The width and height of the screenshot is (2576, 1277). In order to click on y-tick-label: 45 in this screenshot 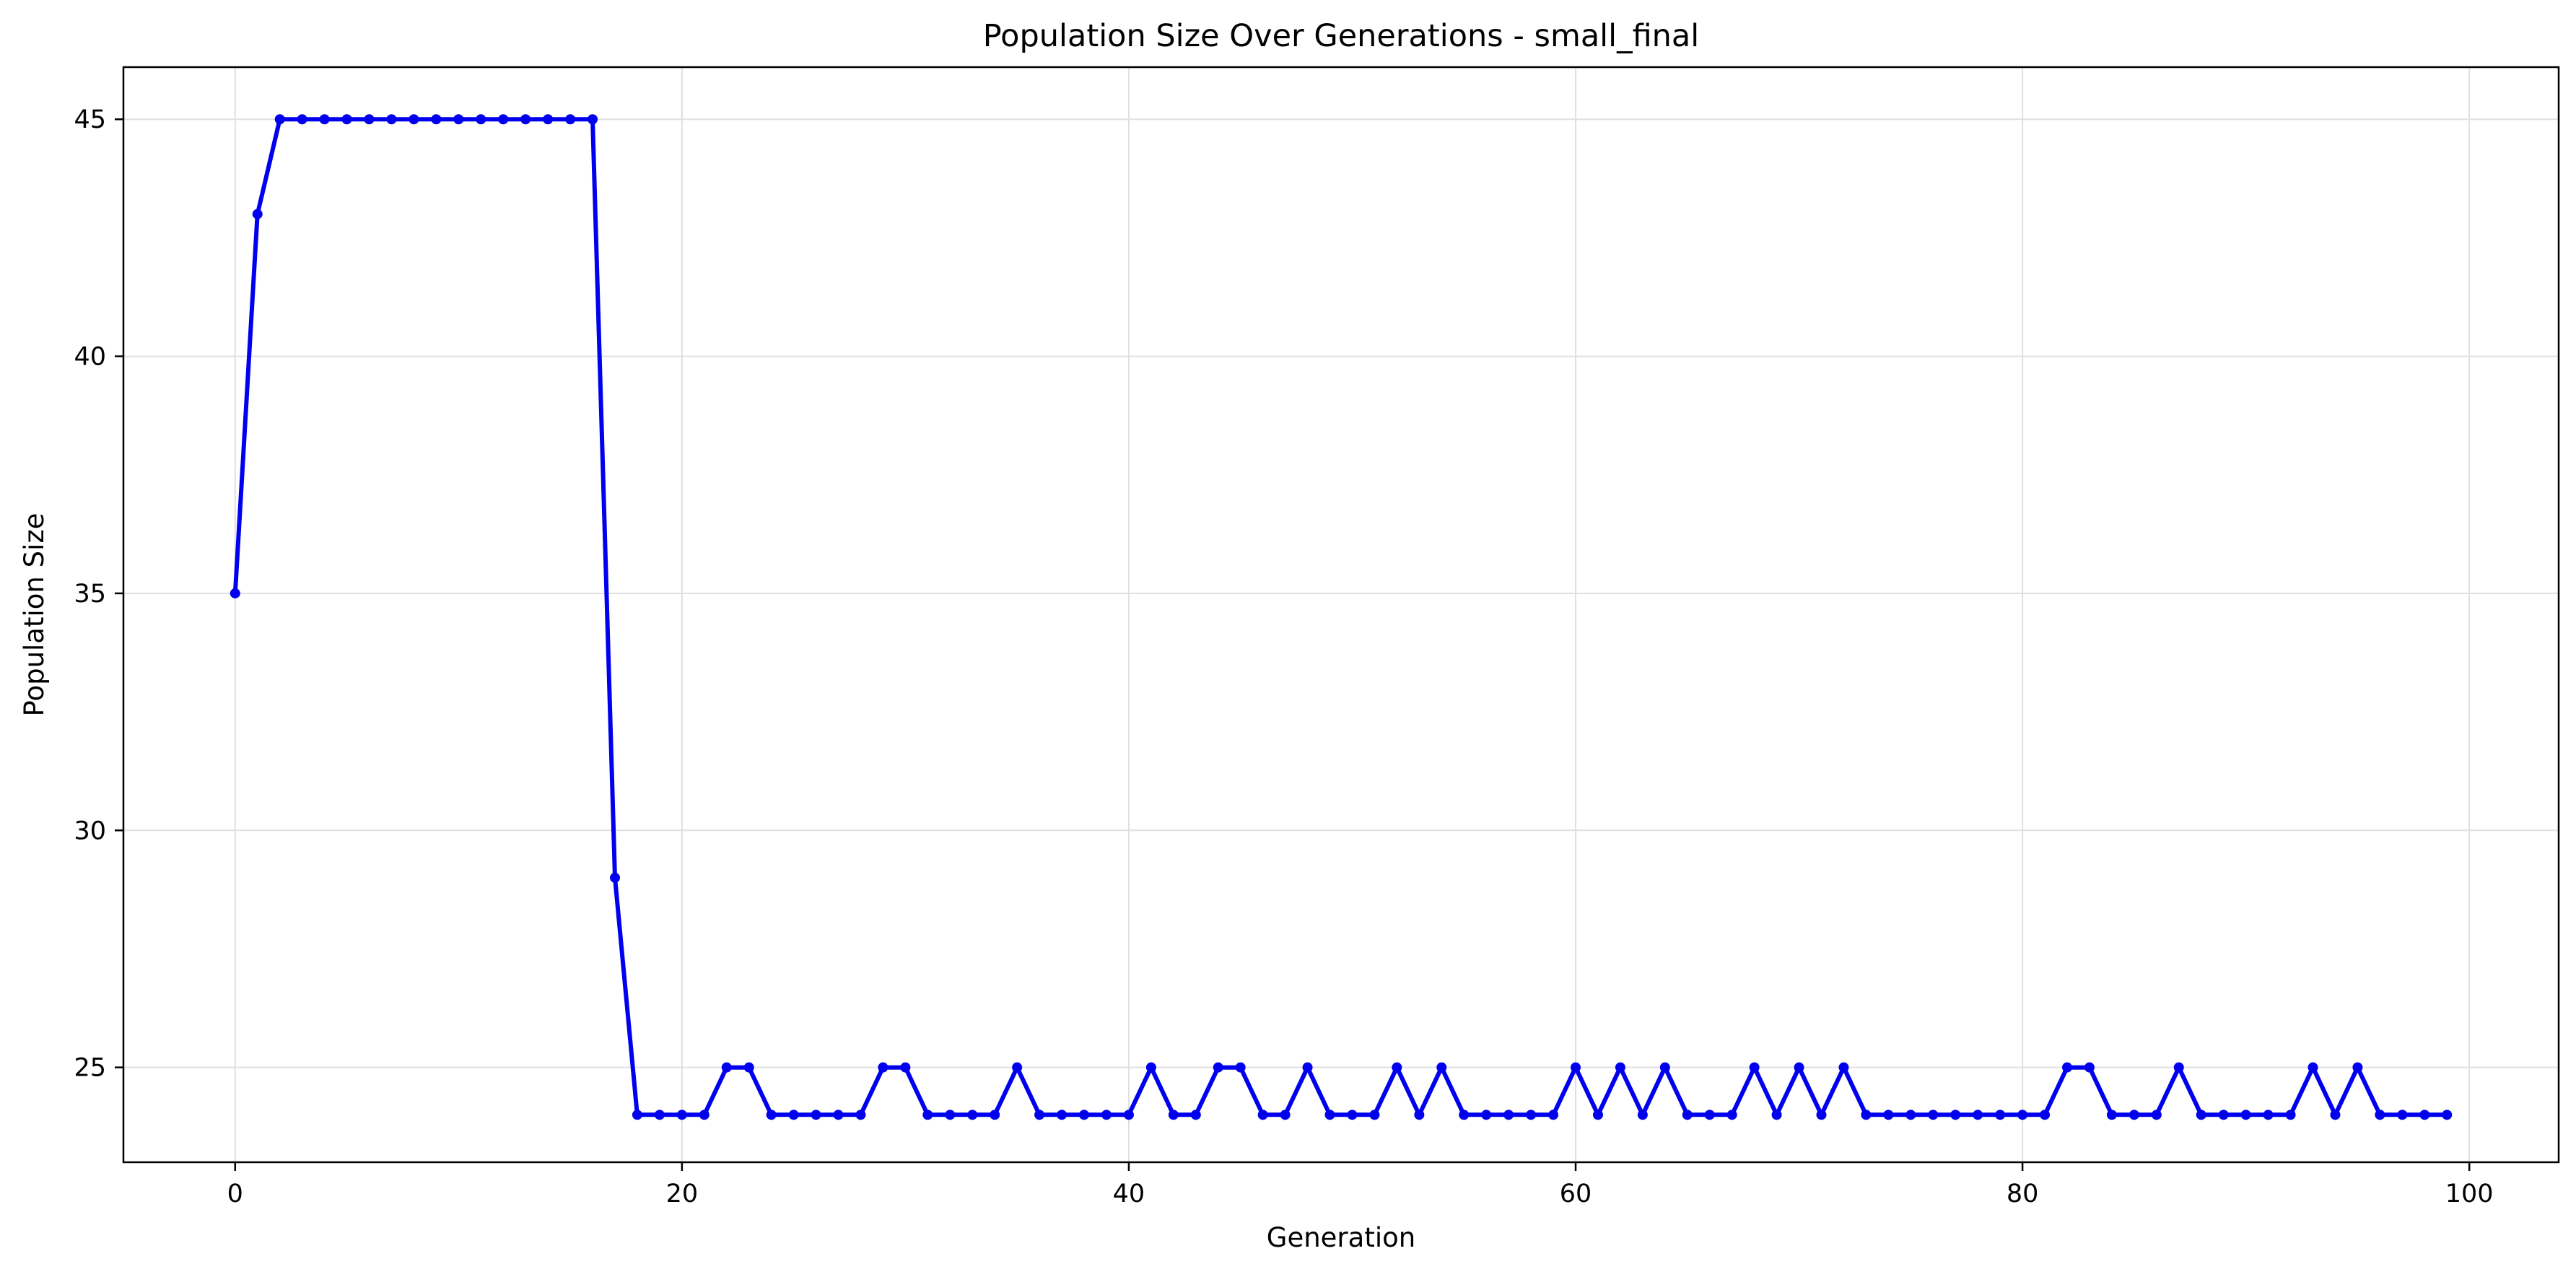, I will do `click(90, 119)`.